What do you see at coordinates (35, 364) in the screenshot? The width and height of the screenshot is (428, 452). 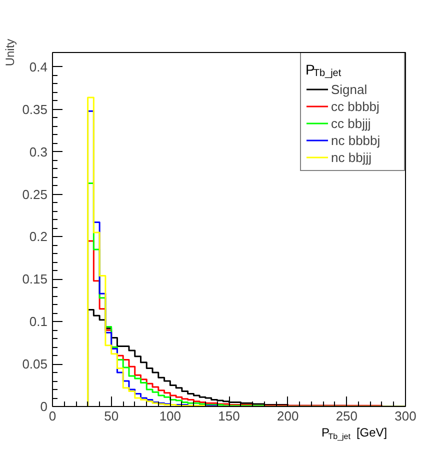 I see `y-tick-label: 0.05` at bounding box center [35, 364].